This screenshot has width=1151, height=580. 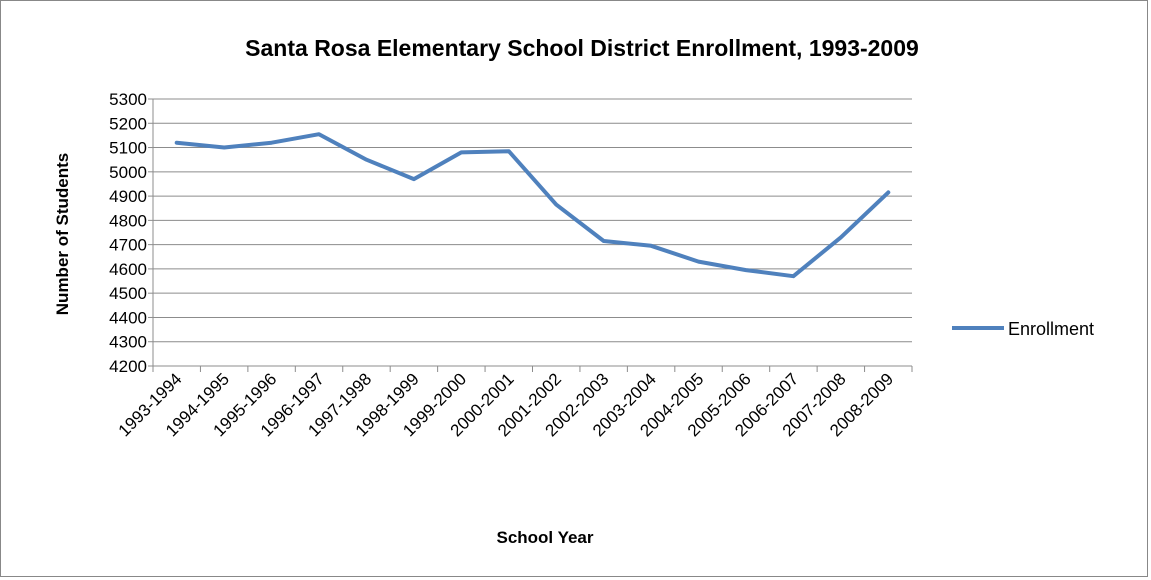 I want to click on y-tick-label-4800: 4800, so click(x=128, y=220).